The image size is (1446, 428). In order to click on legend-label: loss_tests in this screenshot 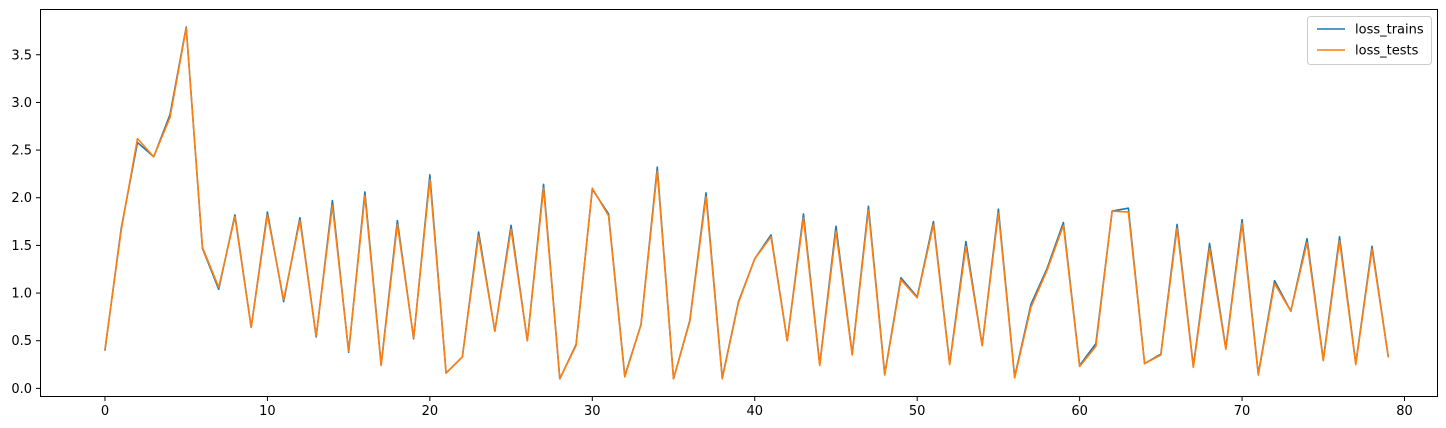, I will do `click(1387, 51)`.